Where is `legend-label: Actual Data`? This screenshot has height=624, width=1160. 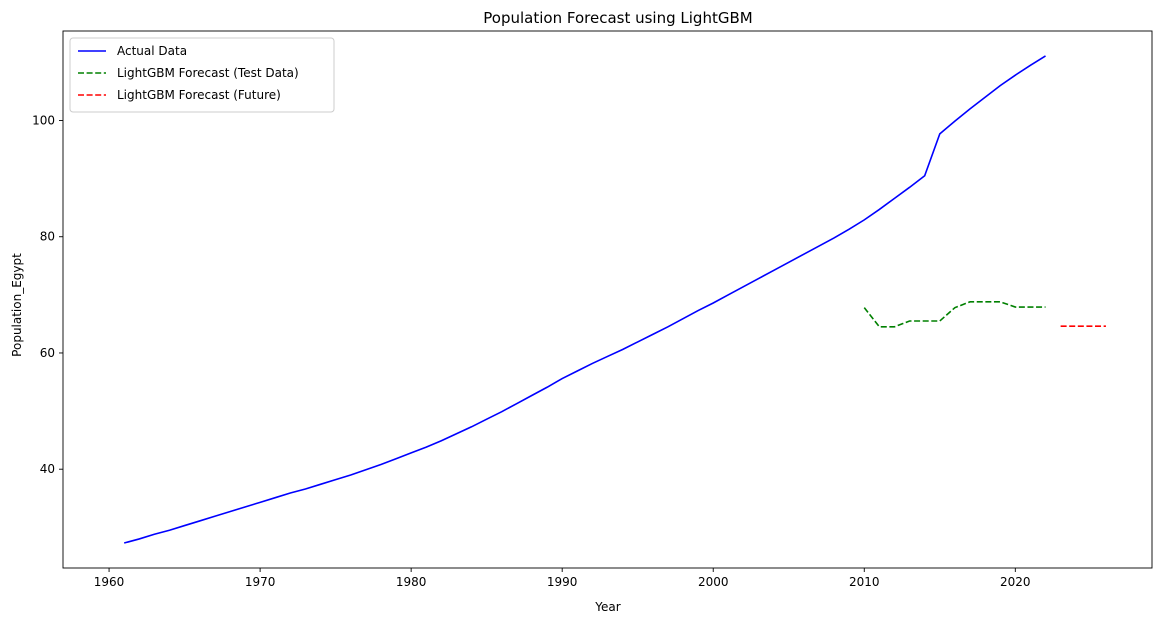
legend-label: Actual Data is located at coordinates (152, 51).